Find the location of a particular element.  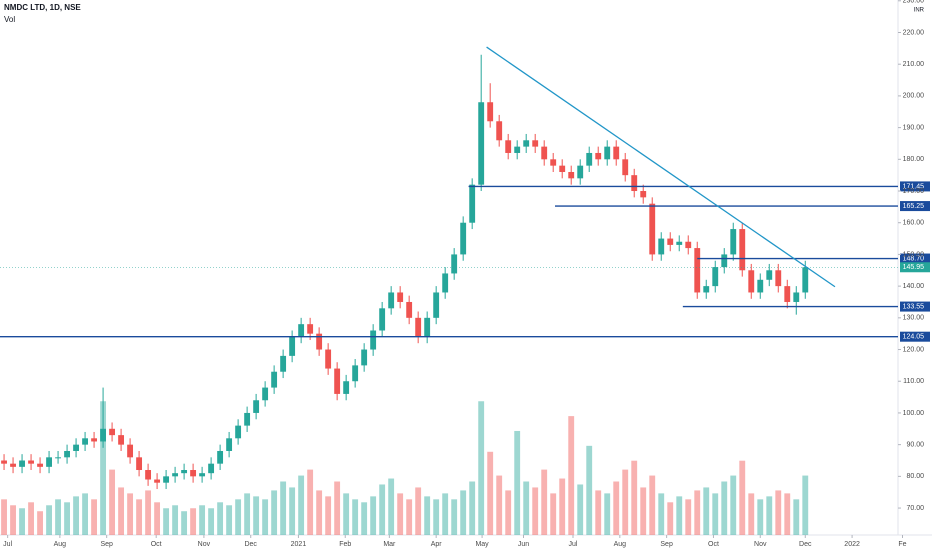

y-tick-label: 210.00 is located at coordinates (914, 64).